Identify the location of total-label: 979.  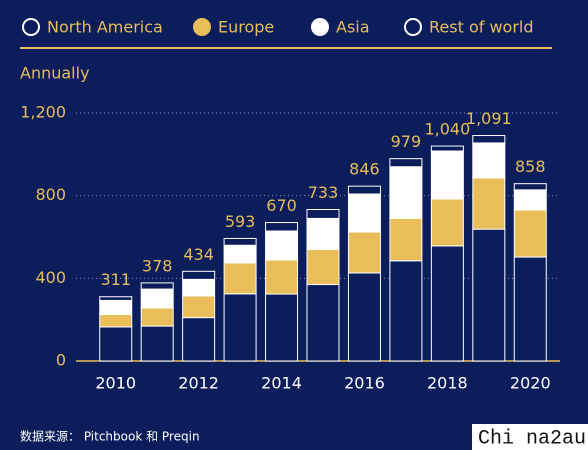
(406, 141).